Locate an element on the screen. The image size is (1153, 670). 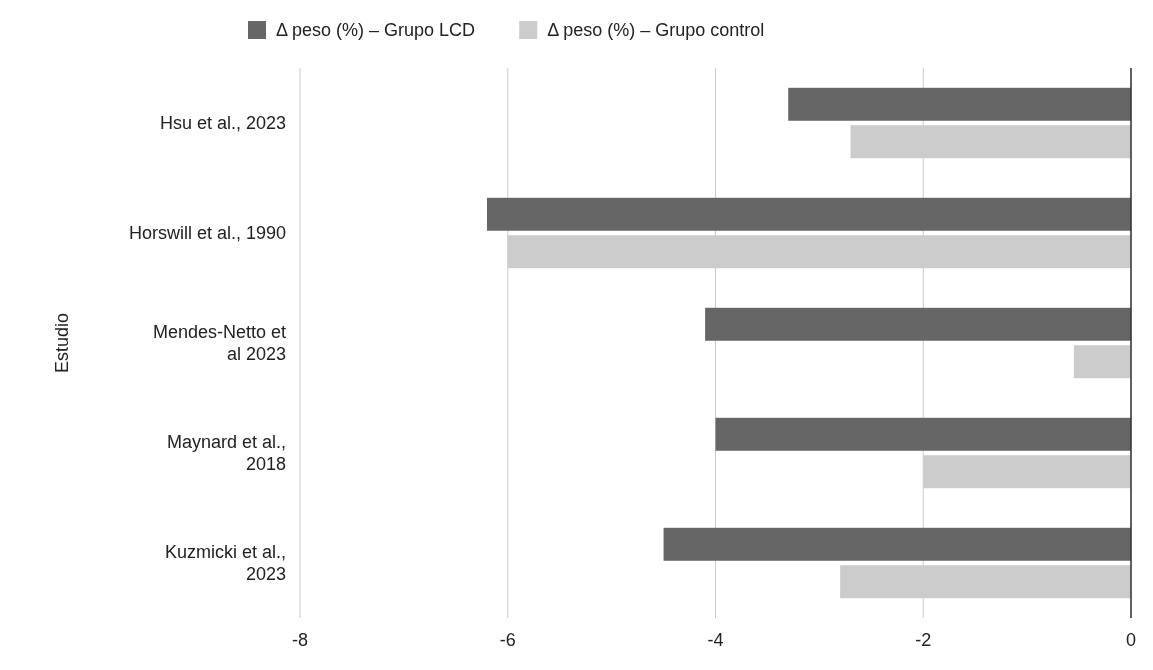
x-tick-label: -8 is located at coordinates (300, 640).